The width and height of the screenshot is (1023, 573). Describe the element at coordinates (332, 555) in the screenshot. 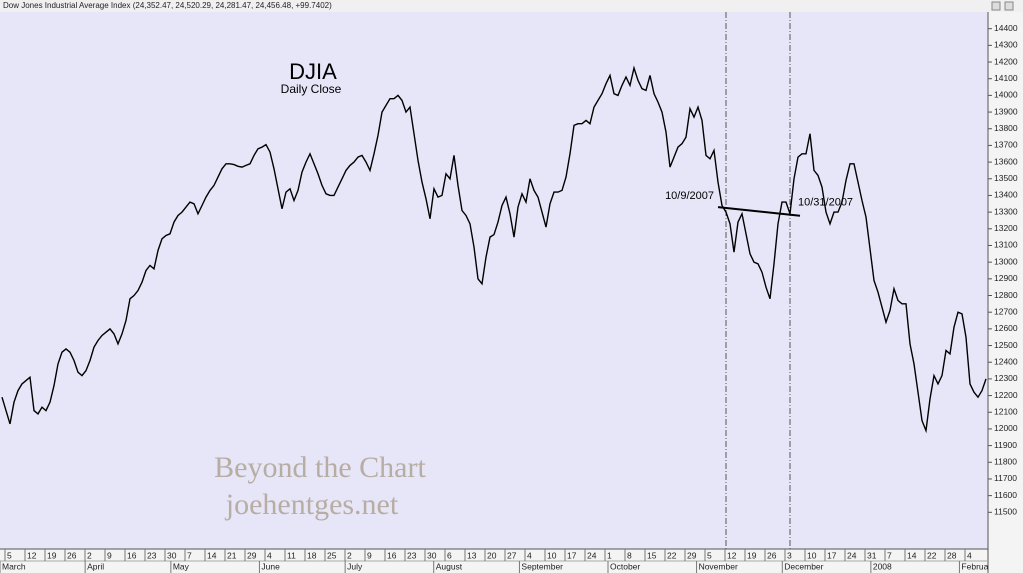

I see `x-tick-label: 25` at that location.